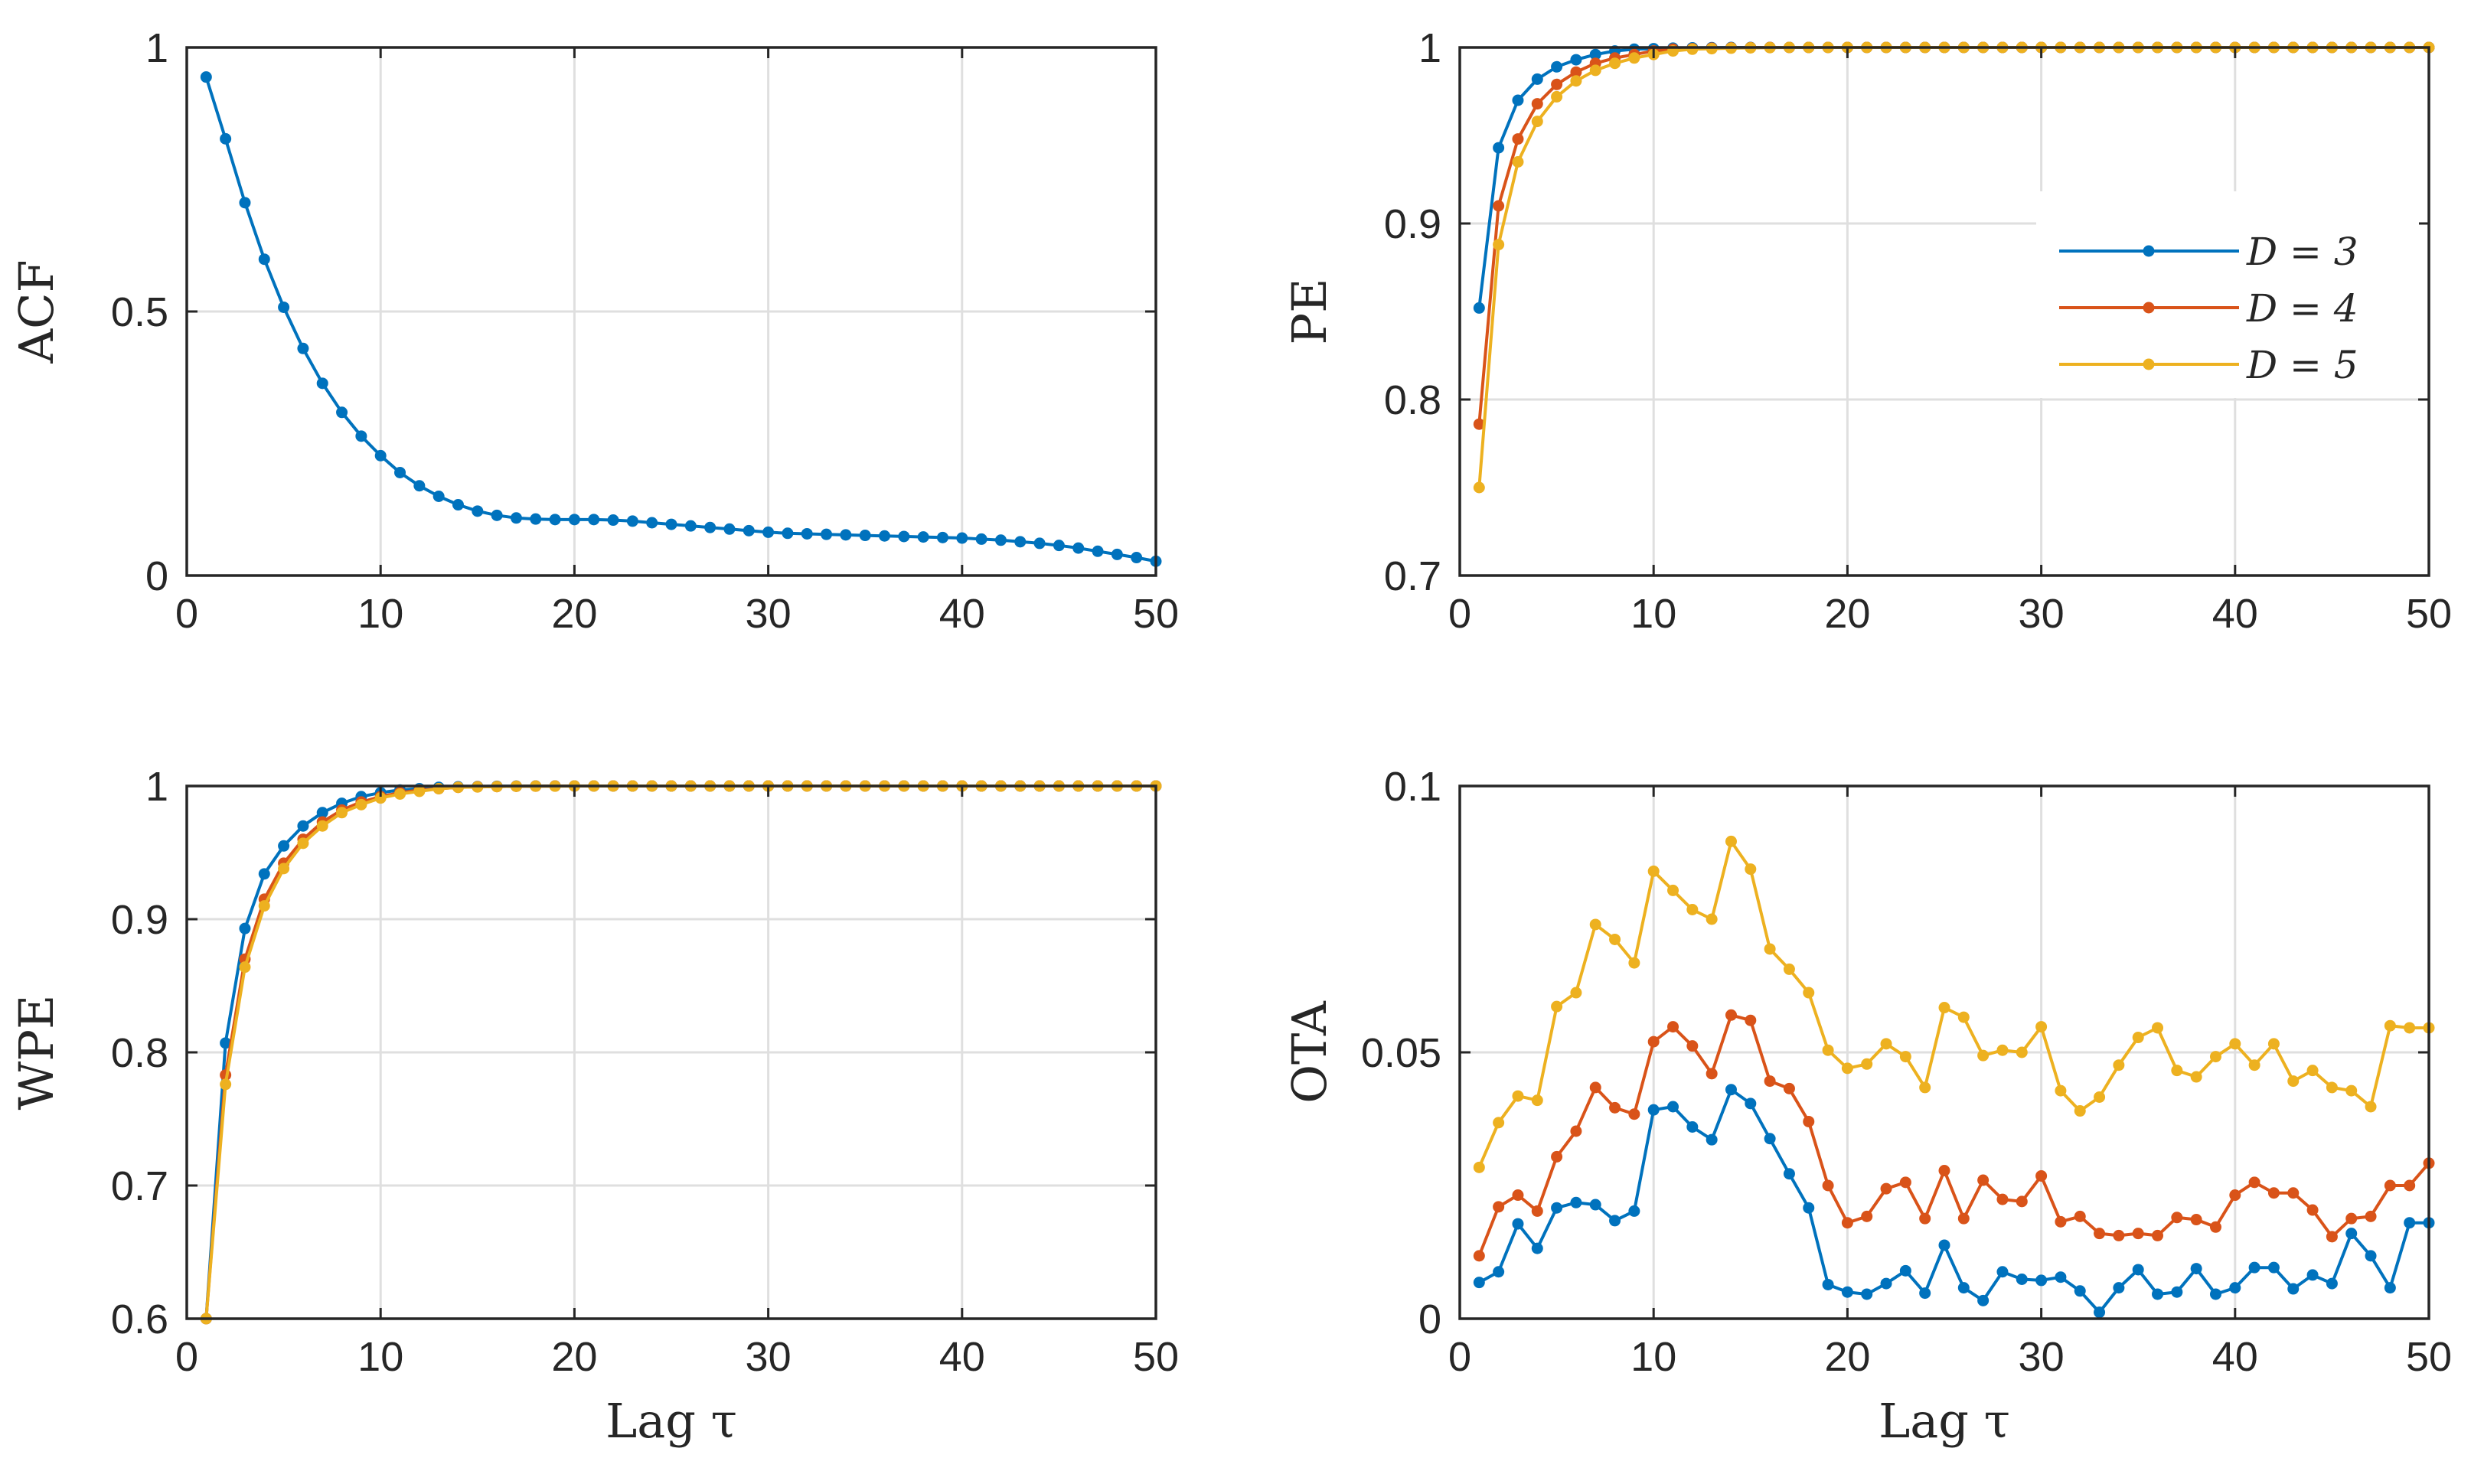 The image size is (2471, 1484). What do you see at coordinates (156, 48) in the screenshot?
I see `y-tick-label: 1` at bounding box center [156, 48].